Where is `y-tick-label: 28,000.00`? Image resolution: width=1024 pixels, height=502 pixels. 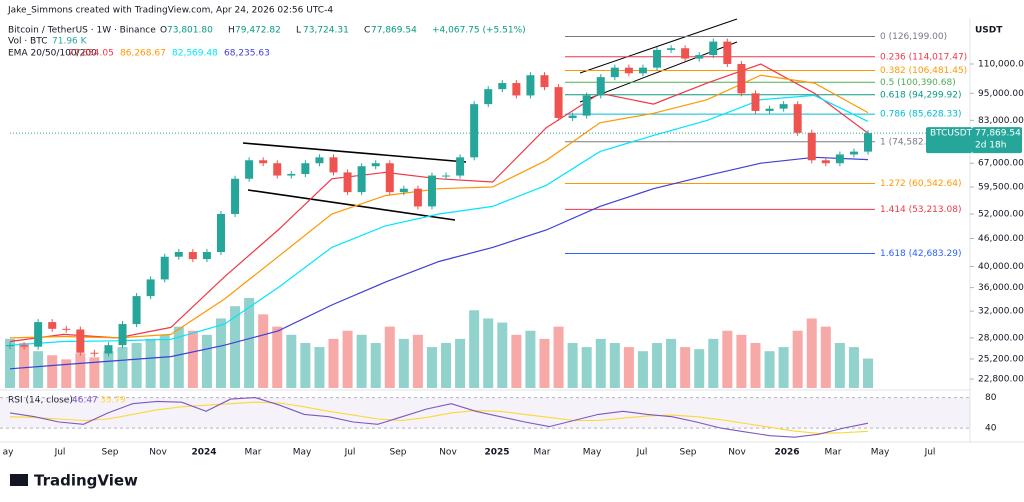
y-tick-label: 28,000.00 is located at coordinates (1001, 338).